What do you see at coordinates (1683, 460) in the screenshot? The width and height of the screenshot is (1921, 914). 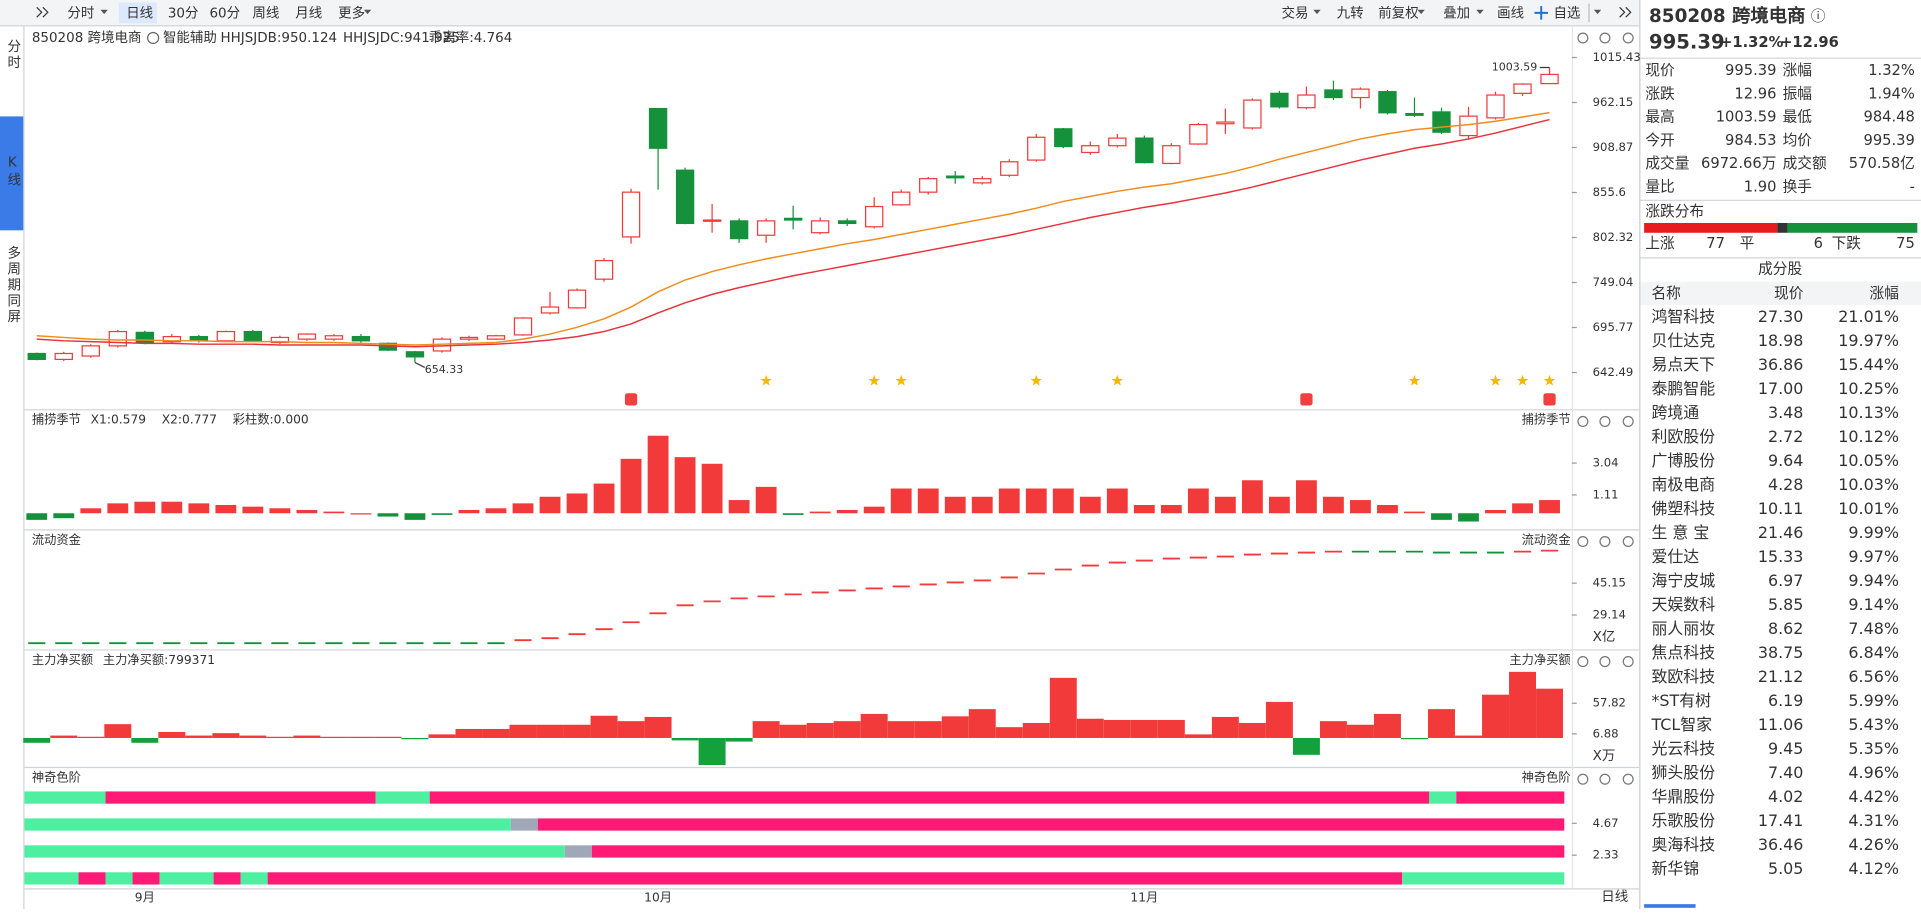 I see `stock-name: 广博股份` at bounding box center [1683, 460].